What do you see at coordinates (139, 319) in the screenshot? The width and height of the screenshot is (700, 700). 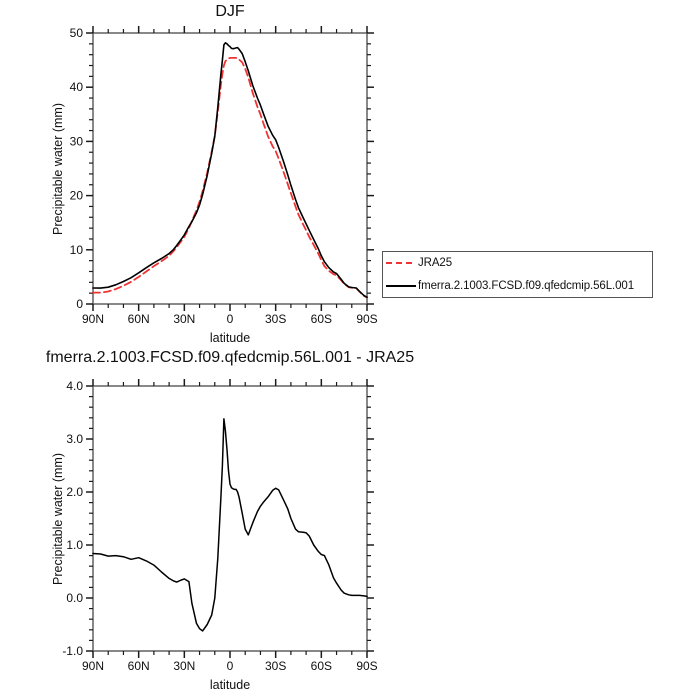 I see `top-x-tick-label: 60N` at bounding box center [139, 319].